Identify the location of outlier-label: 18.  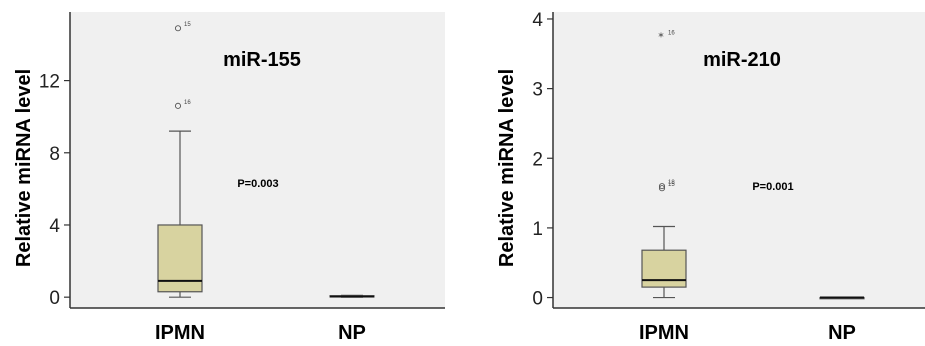
(671, 183).